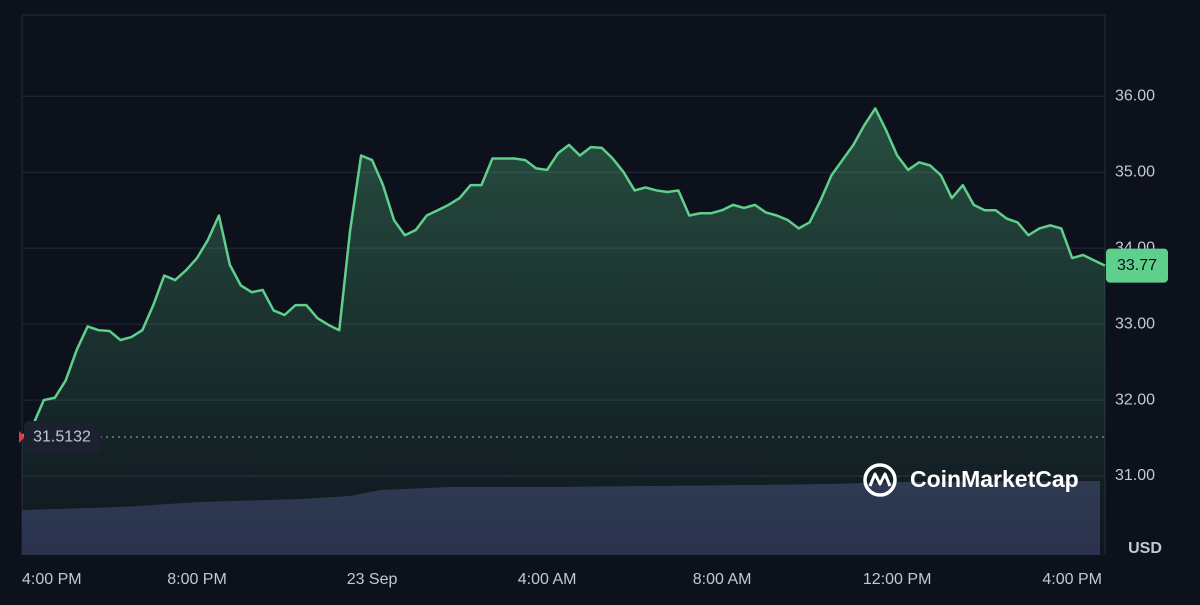 The height and width of the screenshot is (605, 1200). Describe the element at coordinates (1135, 399) in the screenshot. I see `y-tick-label: 32.00` at that location.